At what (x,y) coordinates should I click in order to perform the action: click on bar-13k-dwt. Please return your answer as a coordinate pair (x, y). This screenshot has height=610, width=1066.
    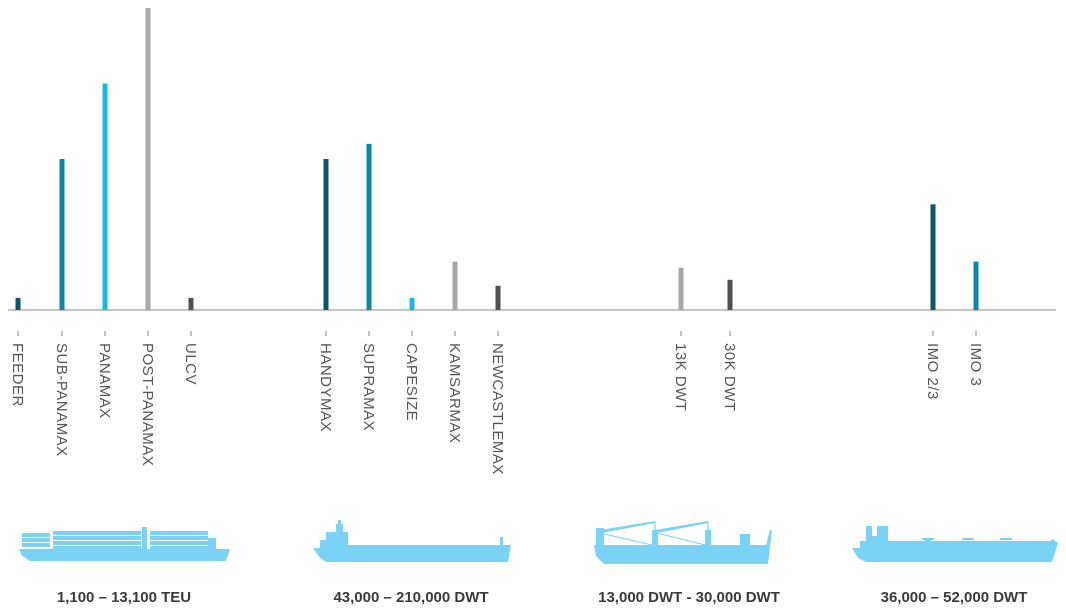
    Looking at the image, I should click on (681, 288).